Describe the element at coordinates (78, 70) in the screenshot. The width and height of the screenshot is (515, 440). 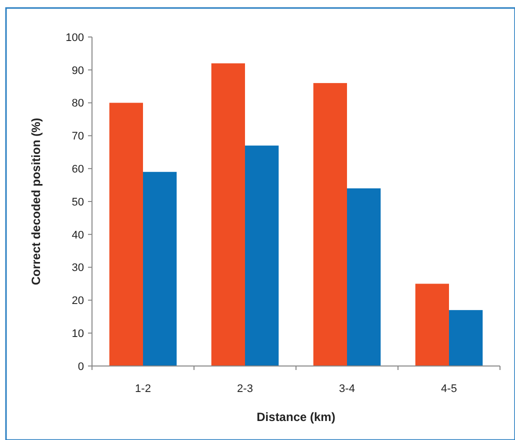
I see `y-tick-label: 90` at that location.